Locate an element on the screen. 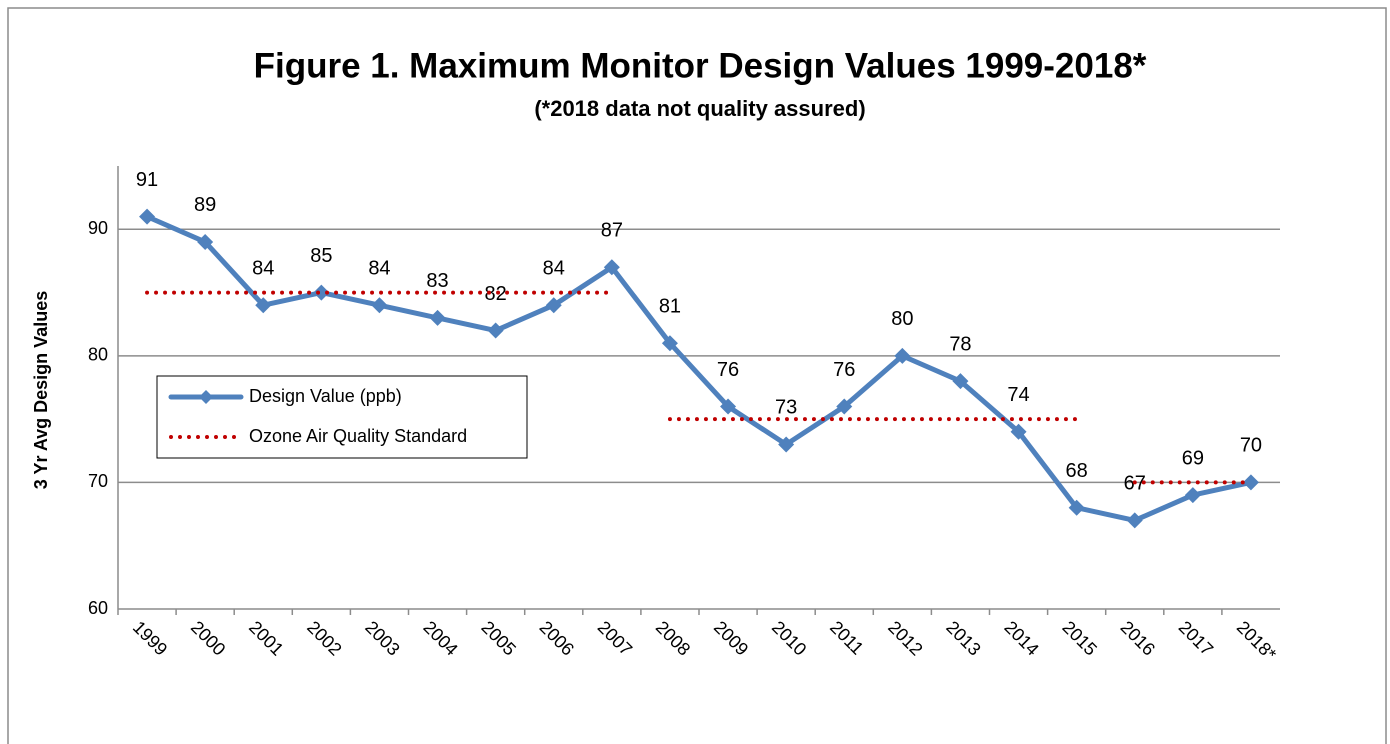  chart-subtitle: (*2018 data not quality assured) is located at coordinates (699, 108).